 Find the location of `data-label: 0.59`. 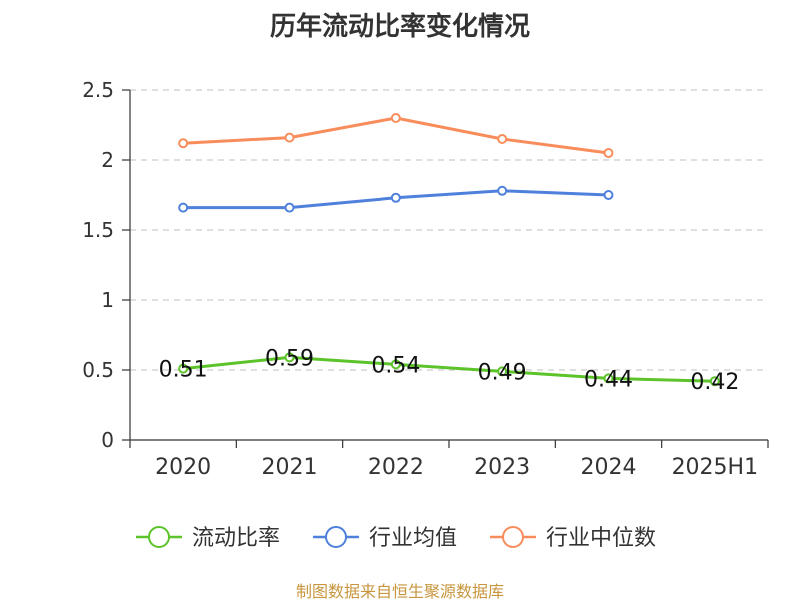

data-label: 0.59 is located at coordinates (289, 358).